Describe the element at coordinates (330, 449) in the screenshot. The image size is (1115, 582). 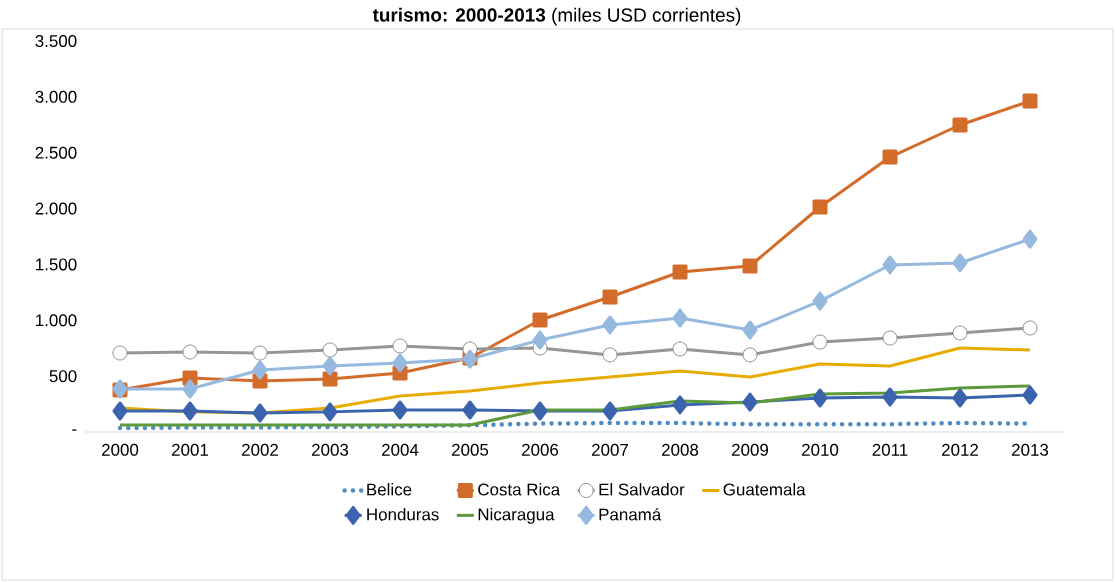
I see `x-tick-label: 2003` at that location.